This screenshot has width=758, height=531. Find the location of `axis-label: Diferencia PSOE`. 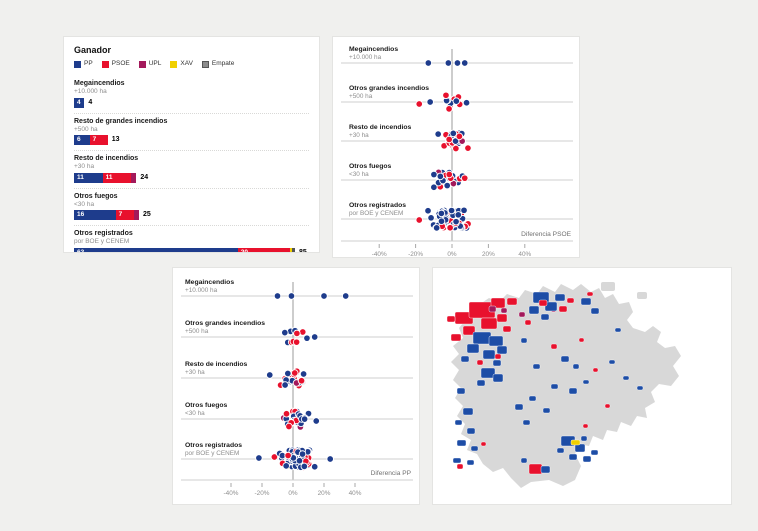

axis-label: Diferencia PSOE is located at coordinates (546, 234).